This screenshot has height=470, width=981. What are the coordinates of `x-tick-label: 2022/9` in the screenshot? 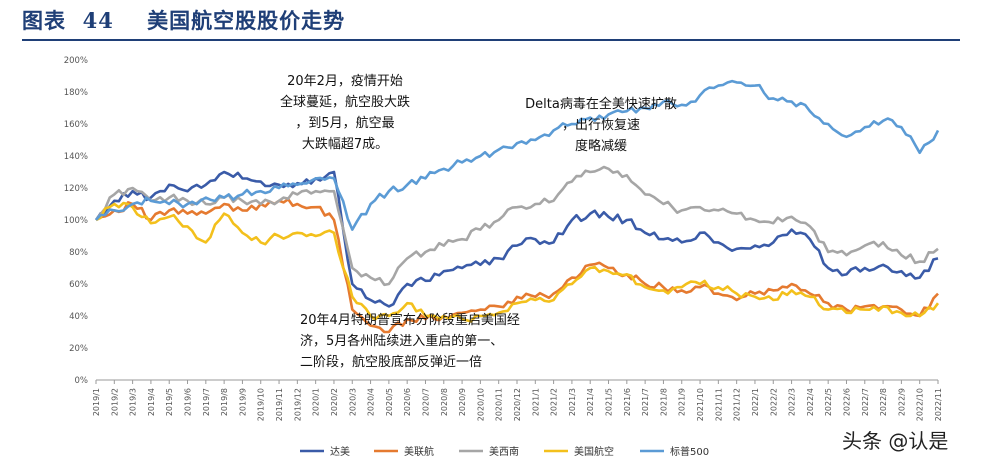 It's located at (901, 402).